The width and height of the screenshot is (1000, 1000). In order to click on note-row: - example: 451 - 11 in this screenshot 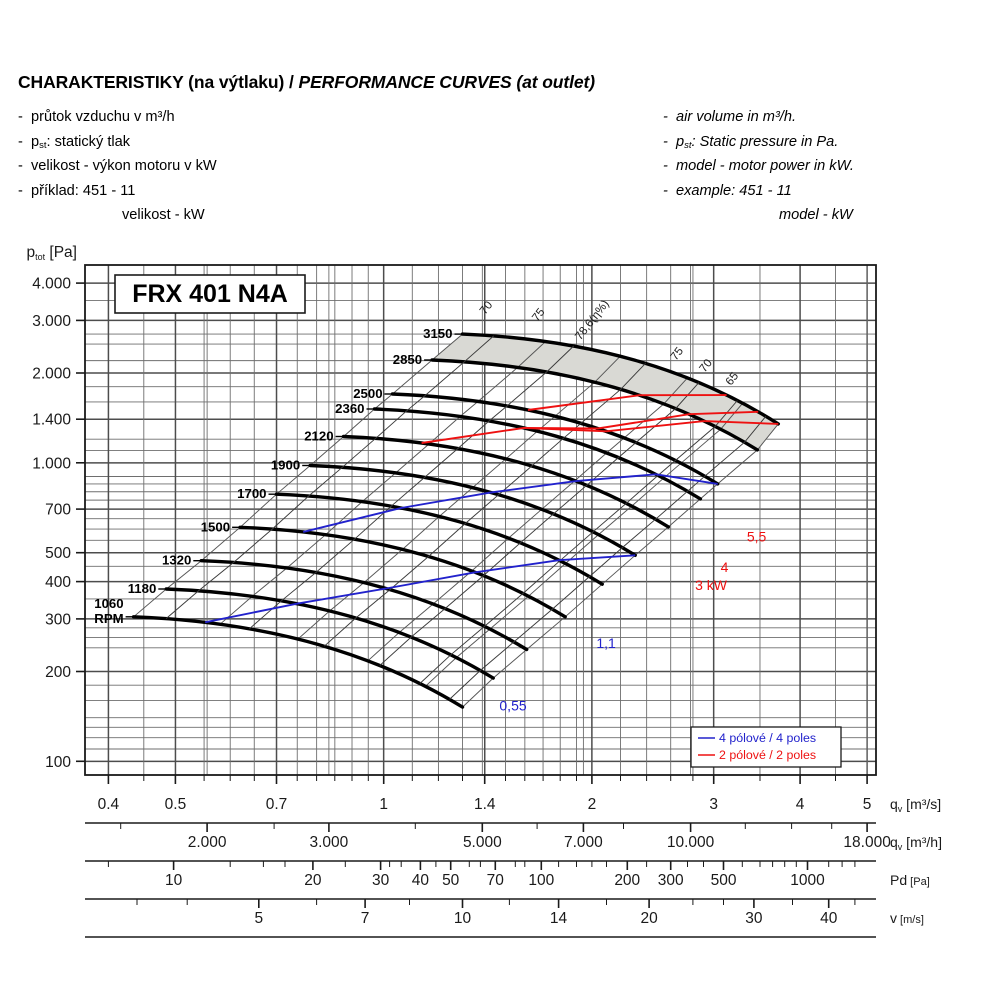, I will do `click(727, 190)`.